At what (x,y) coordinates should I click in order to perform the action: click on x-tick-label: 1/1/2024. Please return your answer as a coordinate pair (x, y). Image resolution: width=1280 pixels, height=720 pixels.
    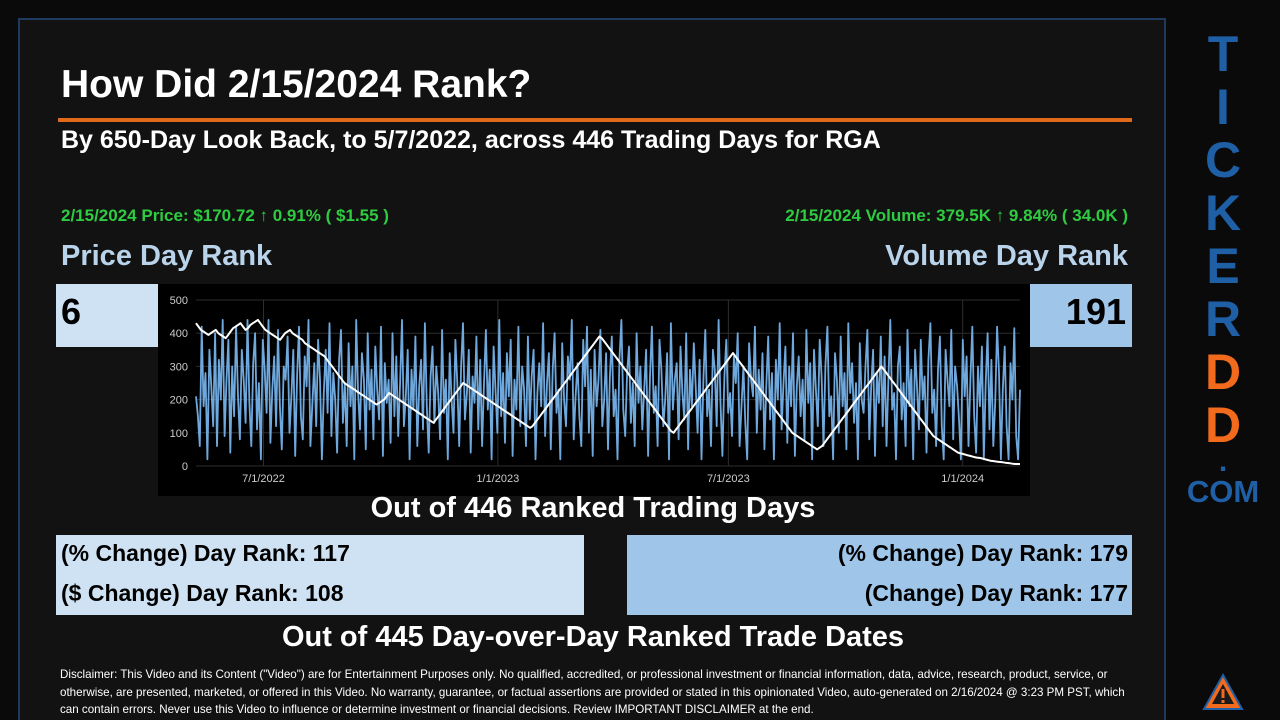
    Looking at the image, I should click on (962, 479).